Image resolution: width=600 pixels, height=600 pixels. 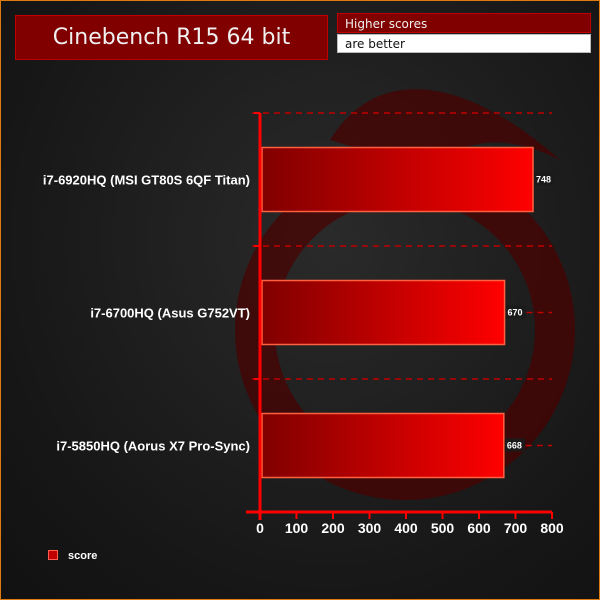 What do you see at coordinates (406, 528) in the screenshot?
I see `x-tick-label: 400` at bounding box center [406, 528].